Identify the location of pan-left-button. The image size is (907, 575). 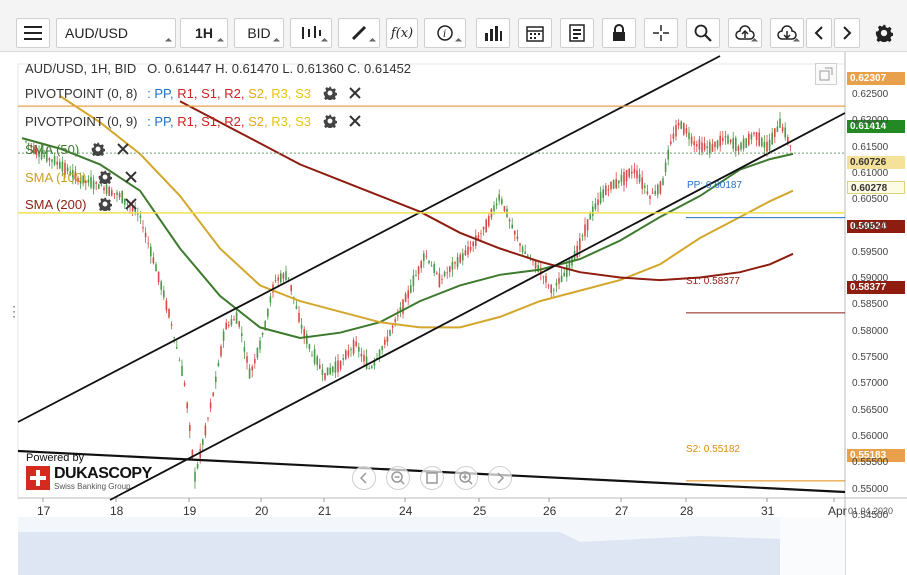
(364, 478).